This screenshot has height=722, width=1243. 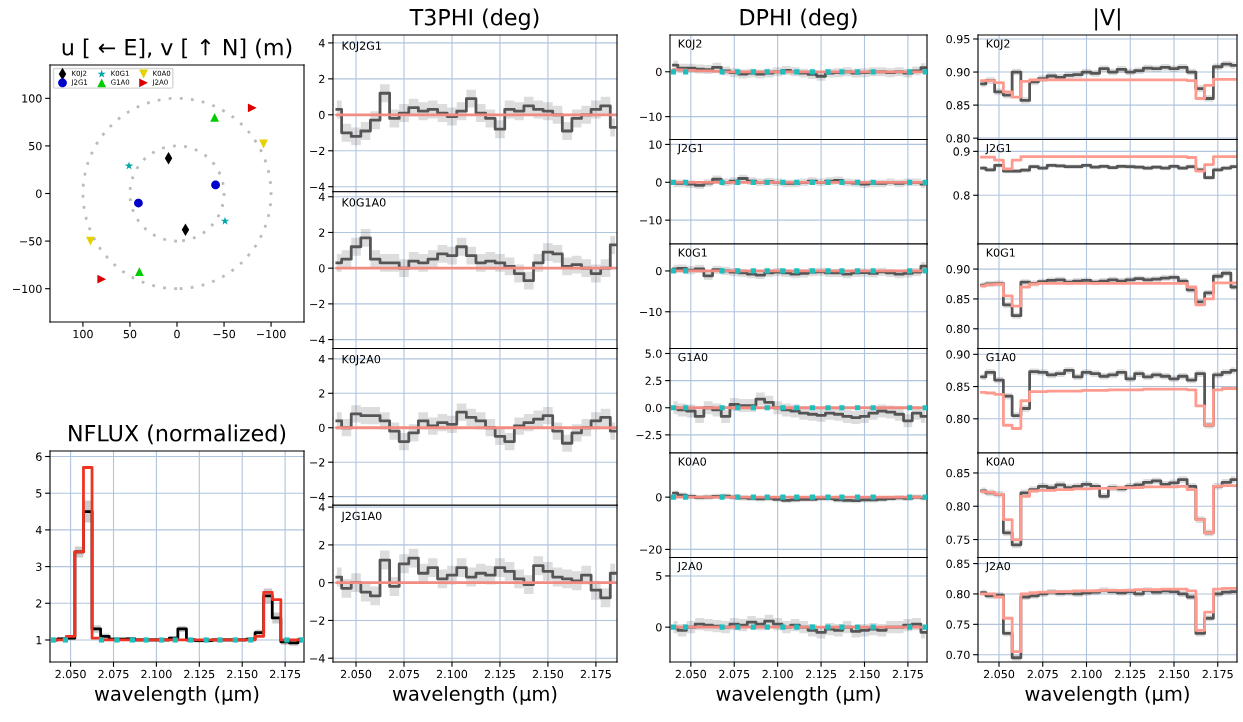 I want to click on x-tick-label: −50, so click(x=224, y=334).